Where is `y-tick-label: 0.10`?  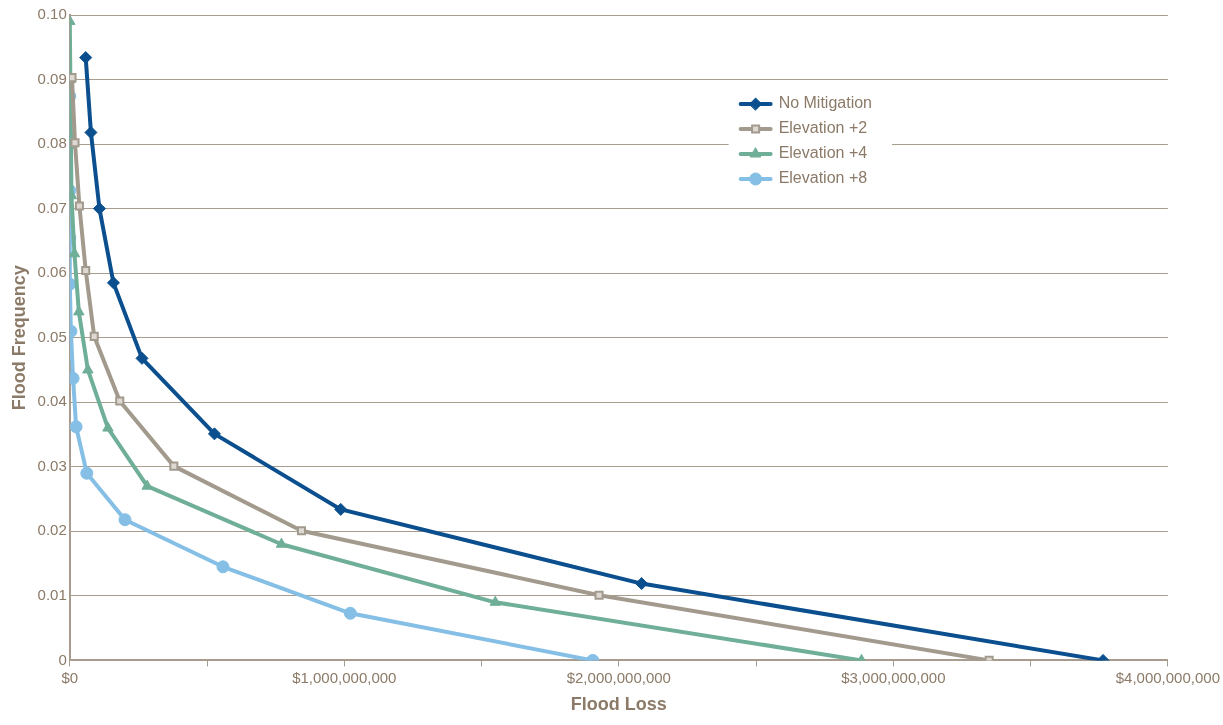 y-tick-label: 0.10 is located at coordinates (52, 14).